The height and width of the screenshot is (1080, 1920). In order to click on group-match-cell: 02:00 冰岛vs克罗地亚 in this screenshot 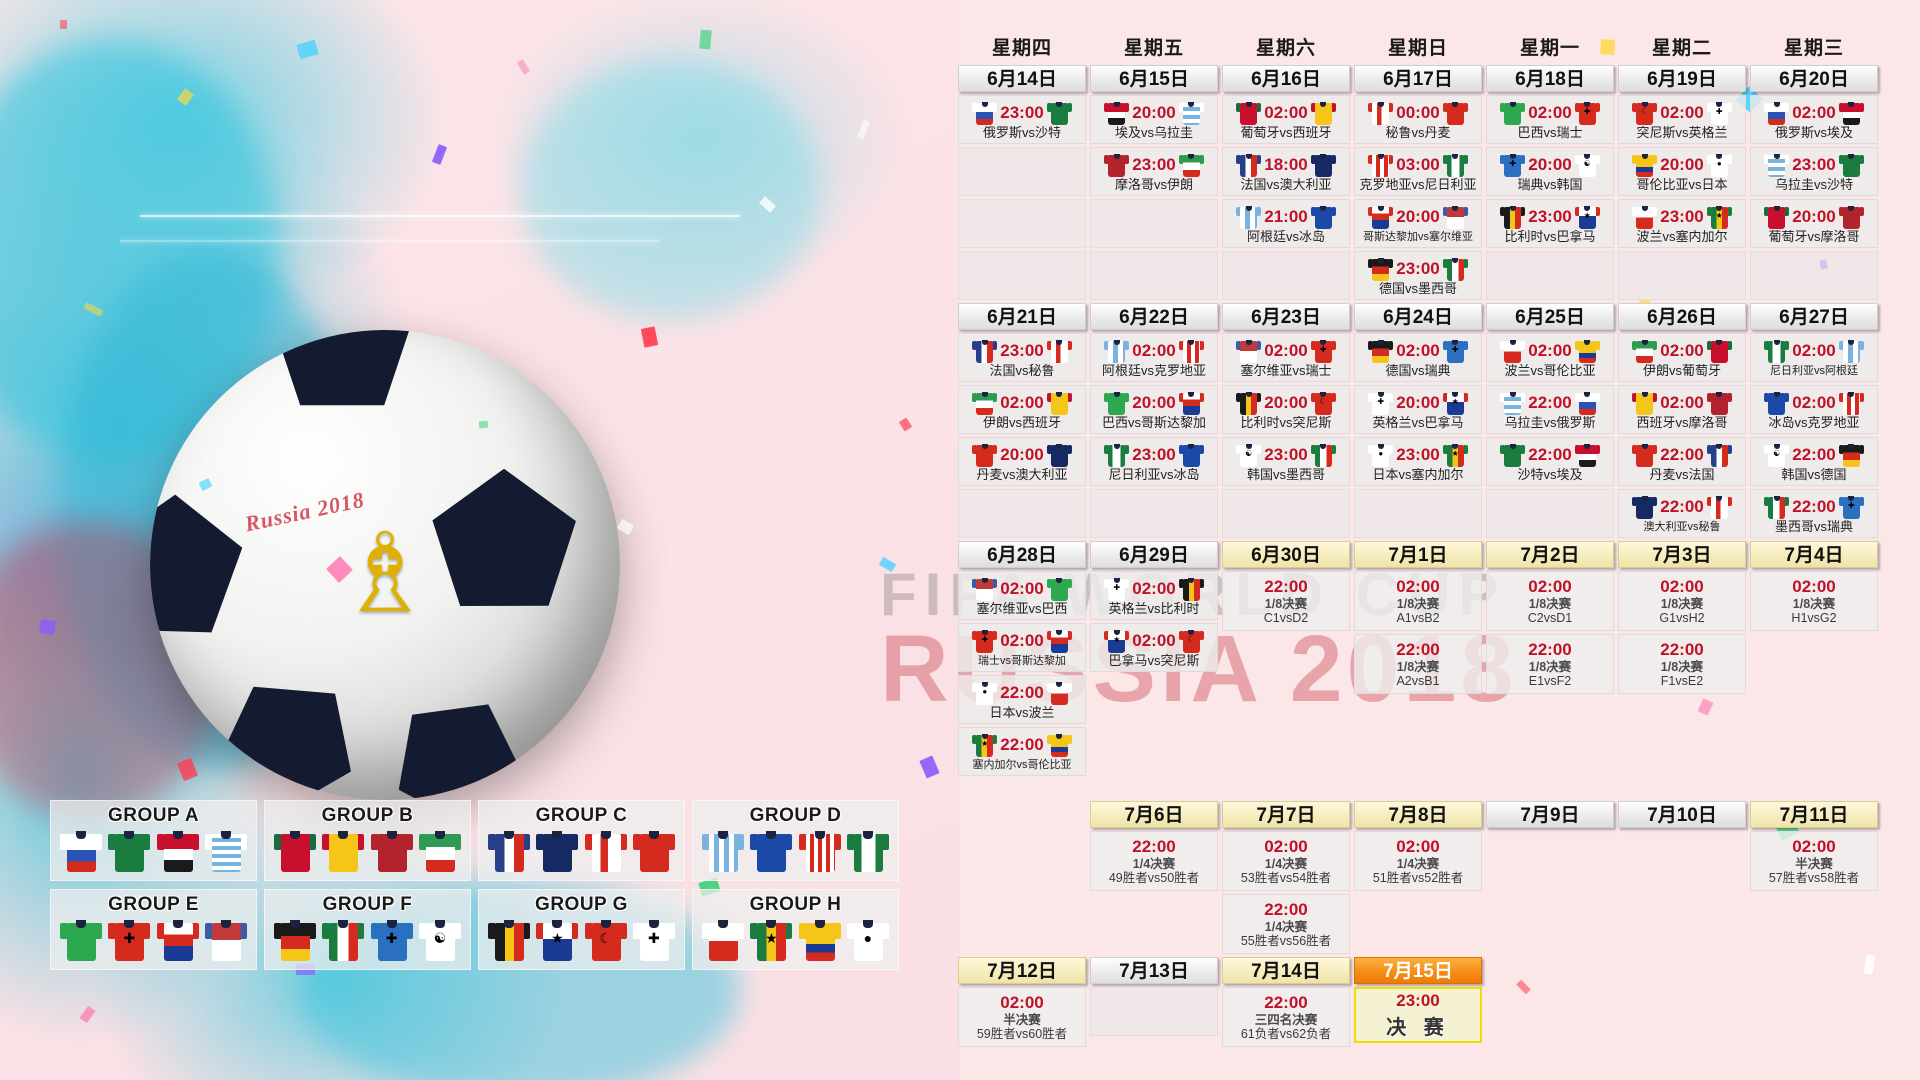, I will do `click(1814, 409)`.